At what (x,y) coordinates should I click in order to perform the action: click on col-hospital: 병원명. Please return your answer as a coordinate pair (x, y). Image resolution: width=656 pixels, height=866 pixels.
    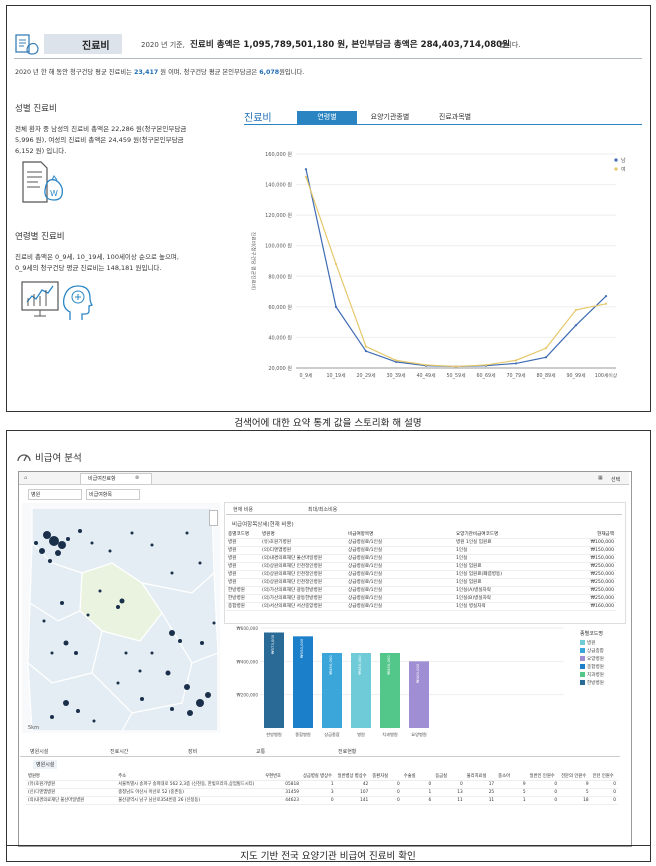
    Looking at the image, I should click on (303, 535).